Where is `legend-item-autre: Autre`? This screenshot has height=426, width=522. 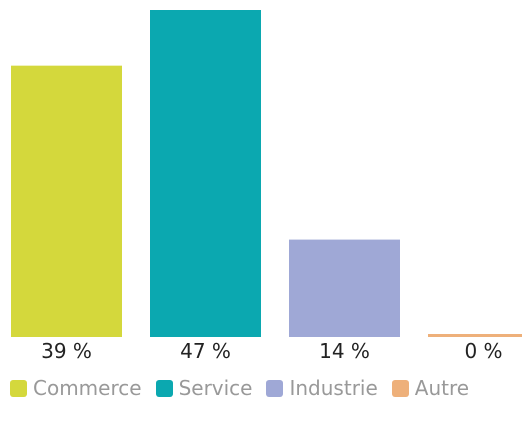 legend-item-autre: Autre is located at coordinates (430, 388).